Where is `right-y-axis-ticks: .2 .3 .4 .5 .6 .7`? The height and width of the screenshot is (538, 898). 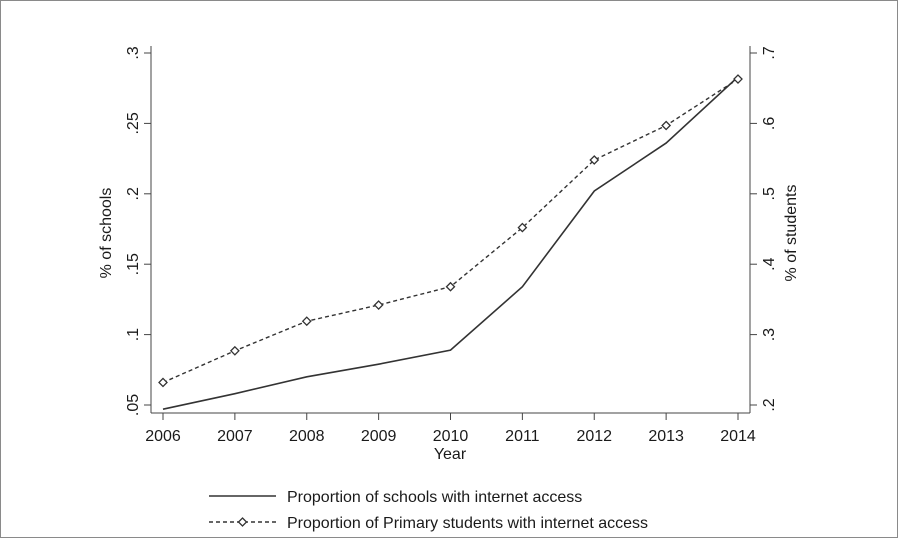 right-y-axis-ticks: .2 .3 .4 .5 .6 .7 is located at coordinates (764, 229).